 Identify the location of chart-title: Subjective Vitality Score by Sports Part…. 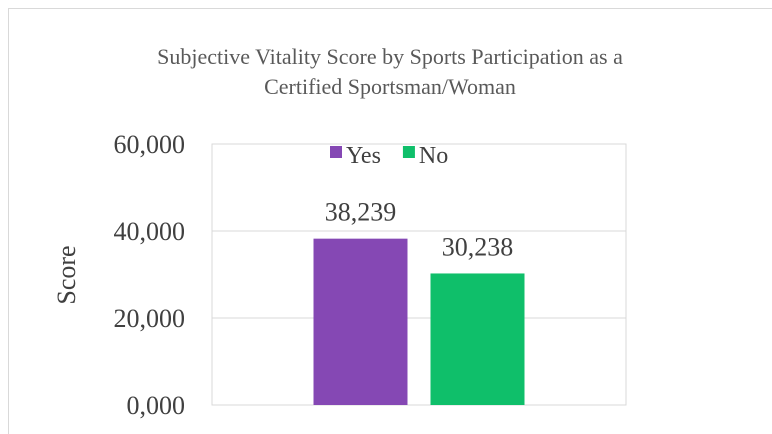
(390, 71).